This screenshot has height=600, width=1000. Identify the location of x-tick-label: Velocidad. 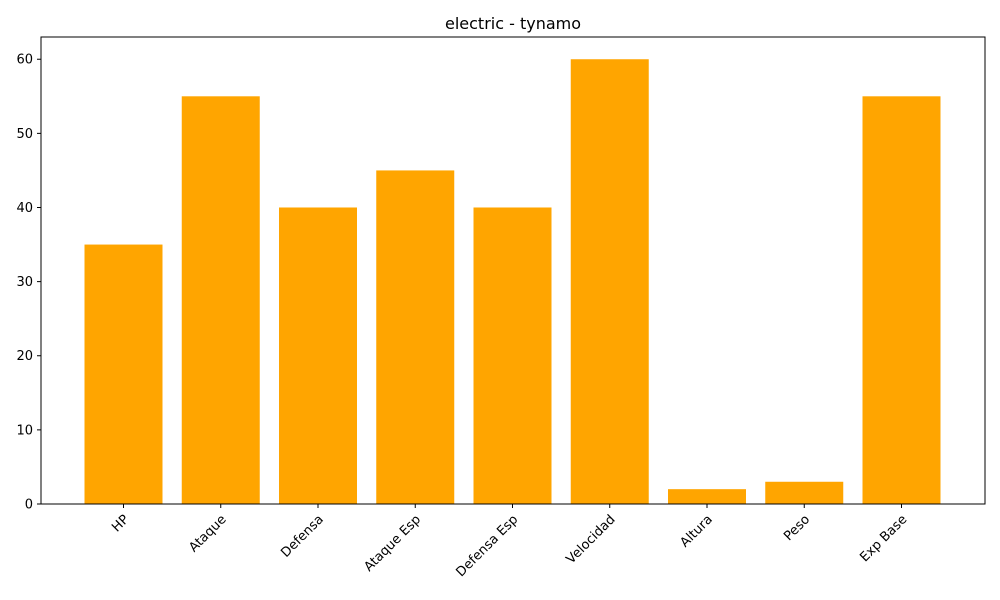
(591, 539).